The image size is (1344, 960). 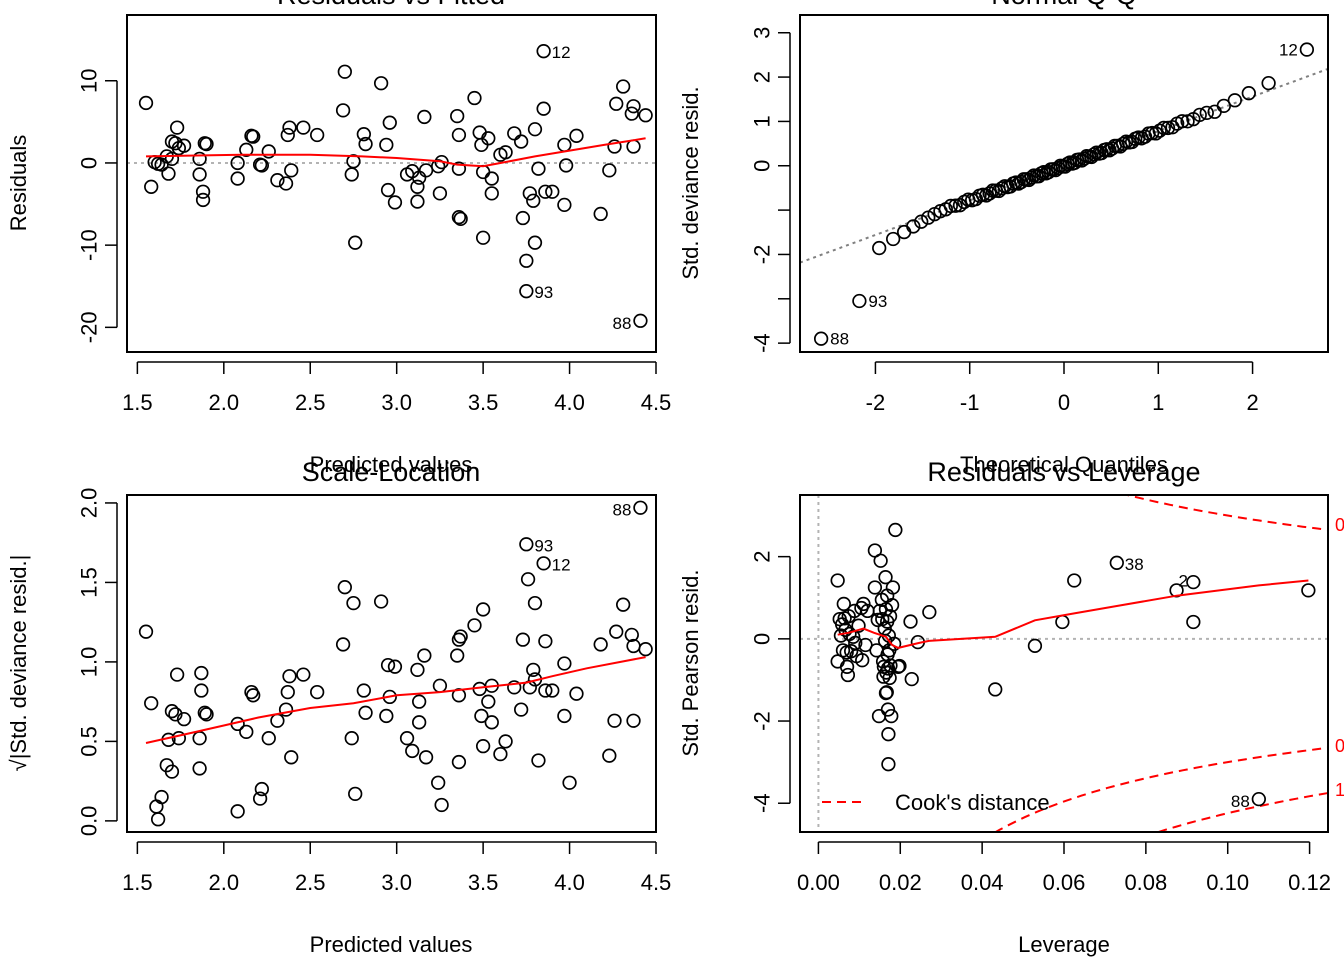 I want to click on x-tick-label: 1, so click(x=1158, y=402).